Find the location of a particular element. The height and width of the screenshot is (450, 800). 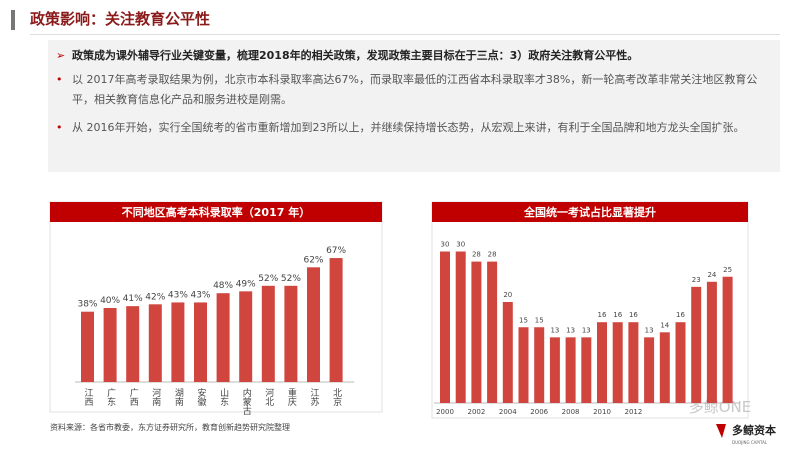

x-tick-label: 北京 is located at coordinates (336, 397).